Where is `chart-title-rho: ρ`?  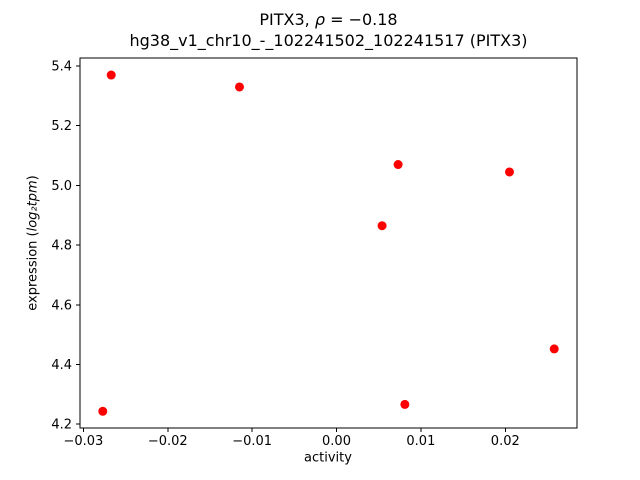
chart-title-rho: ρ is located at coordinates (319, 19).